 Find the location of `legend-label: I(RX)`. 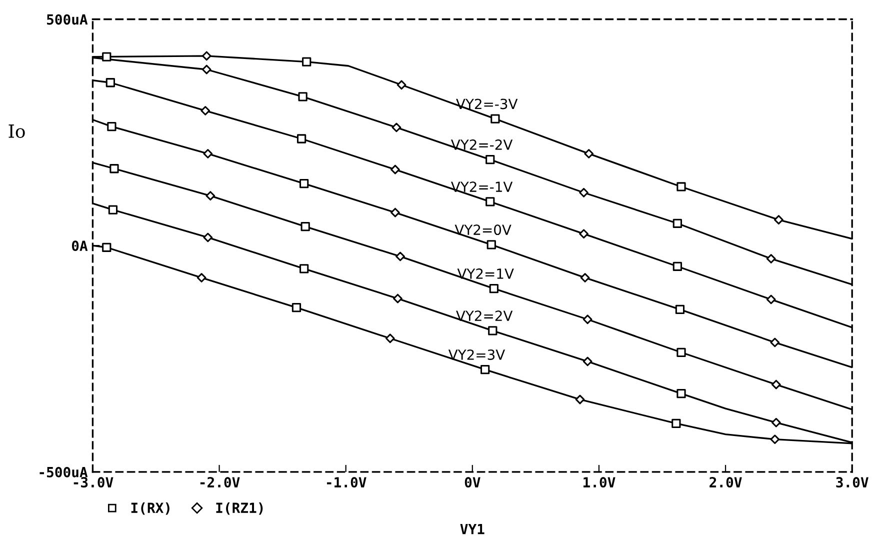

legend-label: I(RX) is located at coordinates (150, 508).